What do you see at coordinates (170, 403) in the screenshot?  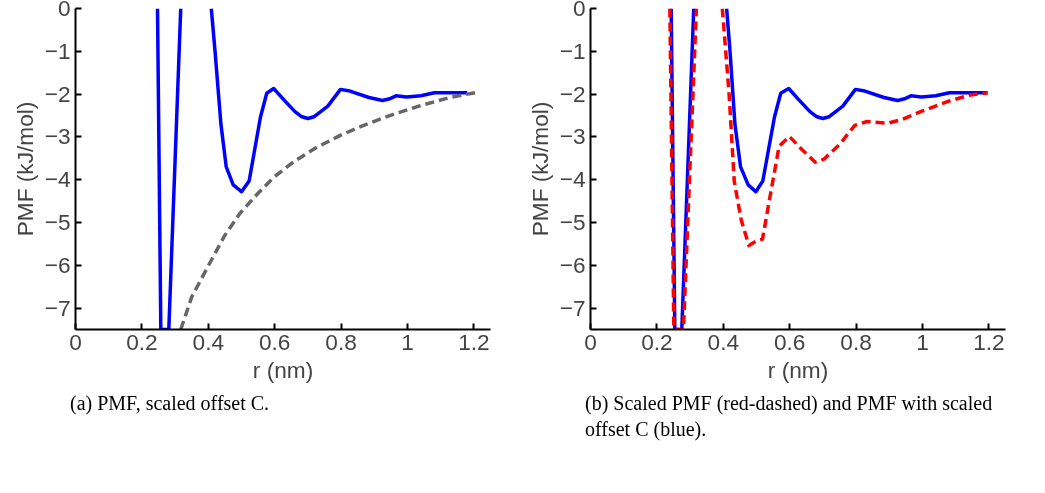 I see `text: (a) PMF, scaled offset C.` at bounding box center [170, 403].